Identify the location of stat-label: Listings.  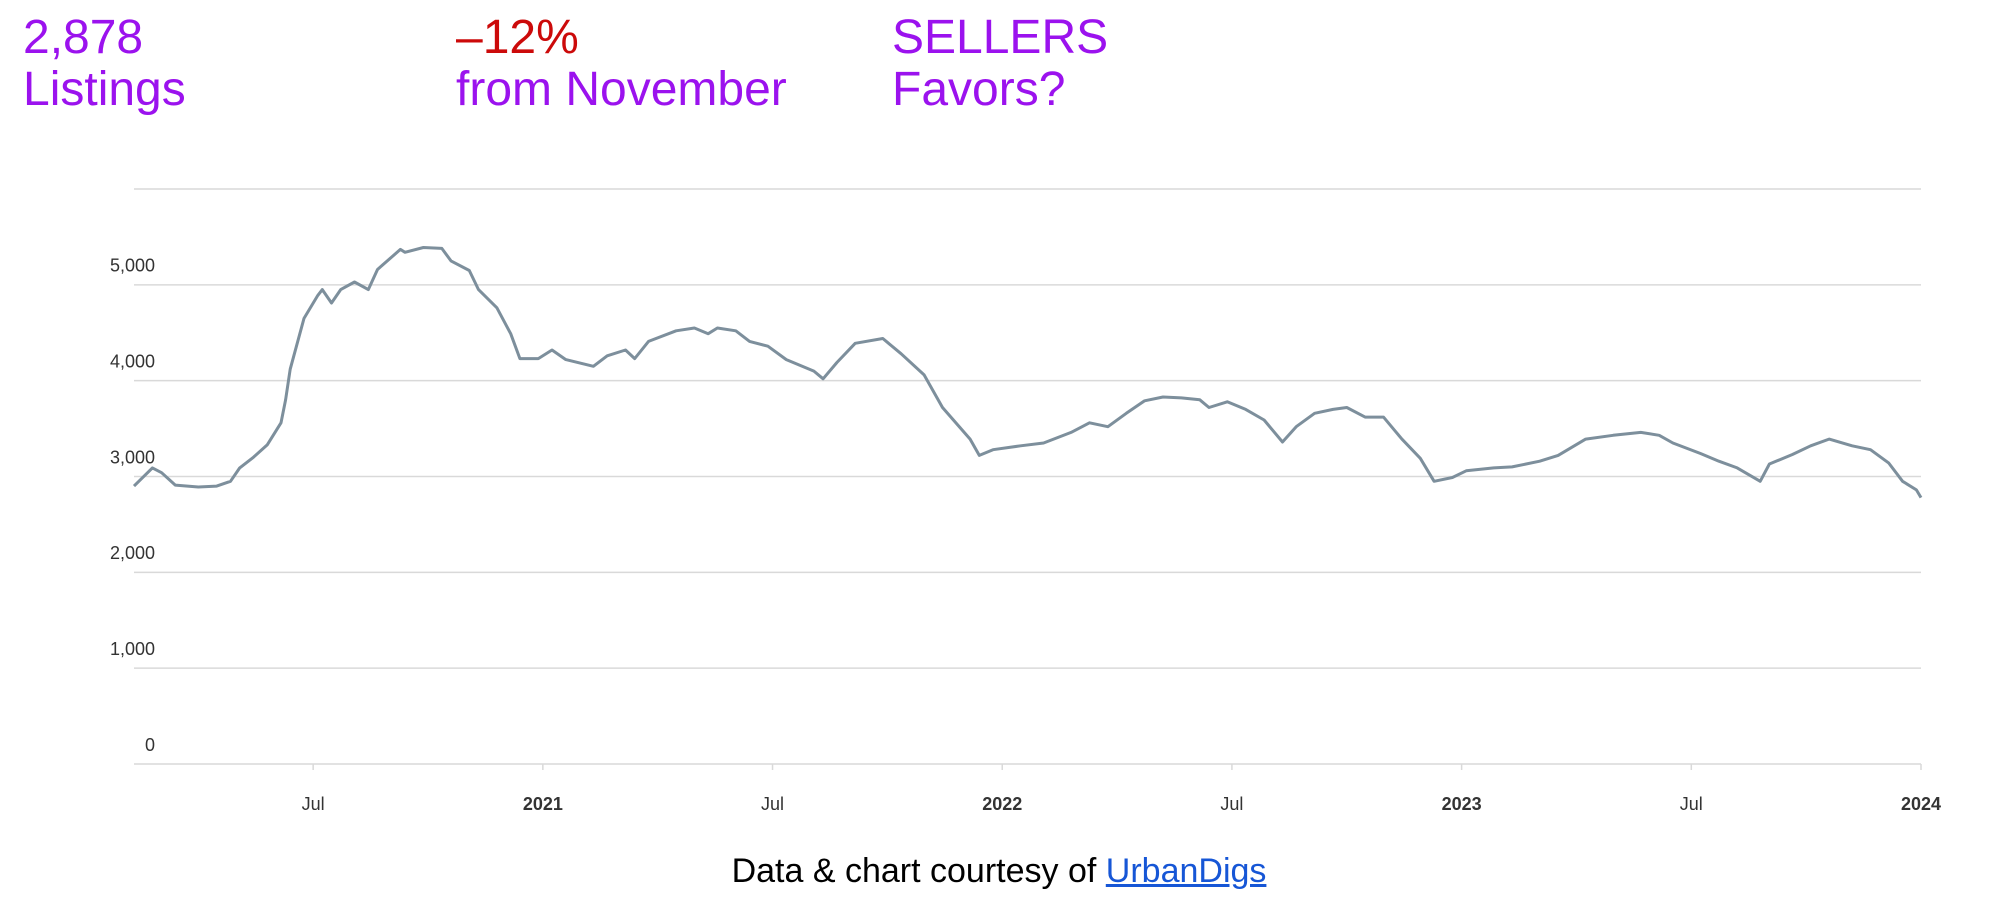
(104, 89).